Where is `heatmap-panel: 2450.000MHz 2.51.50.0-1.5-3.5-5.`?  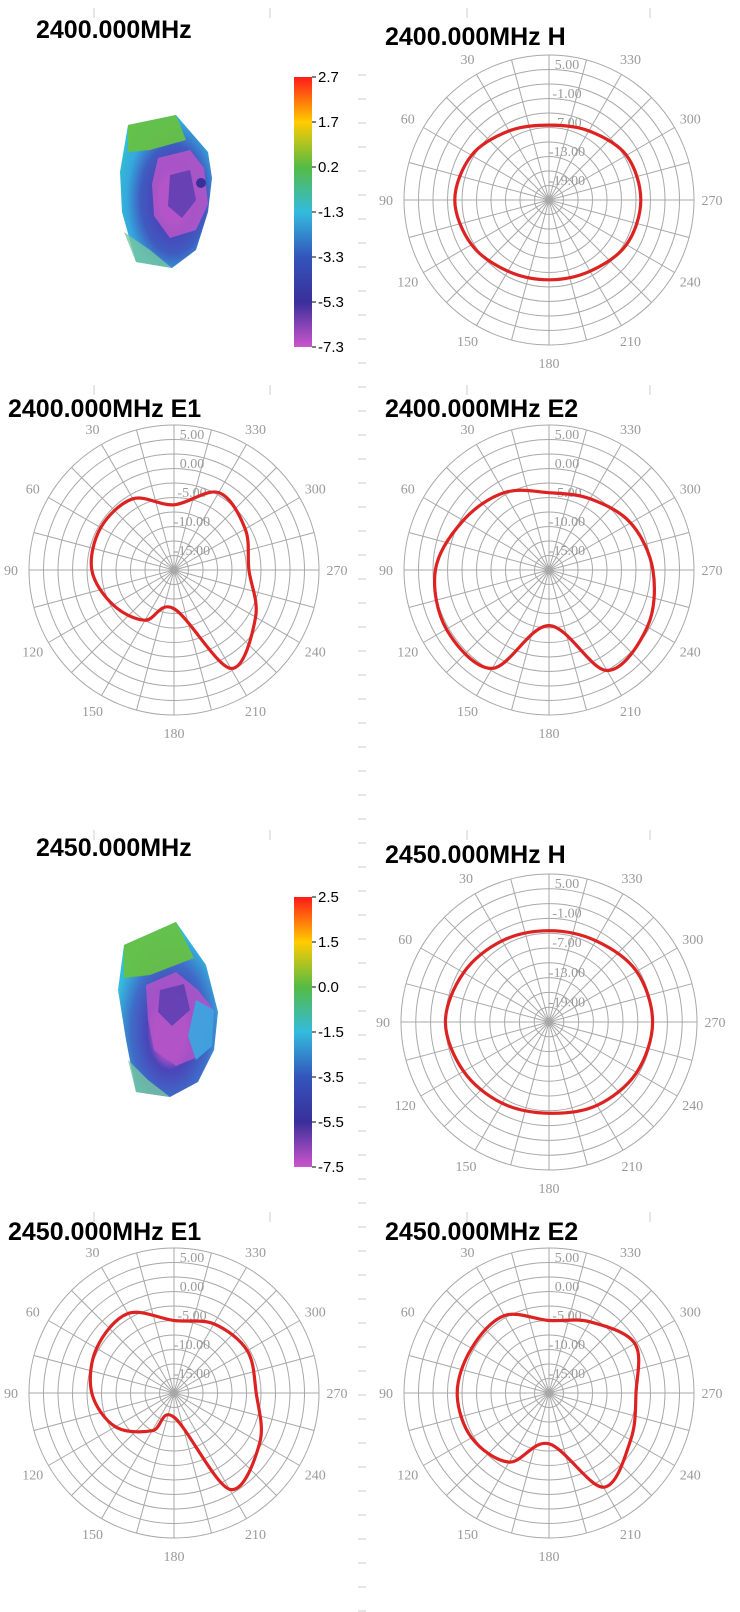 heatmap-panel: 2450.000MHz 2.51.50.0-1.5-3.5-5. is located at coordinates (190, 1005).